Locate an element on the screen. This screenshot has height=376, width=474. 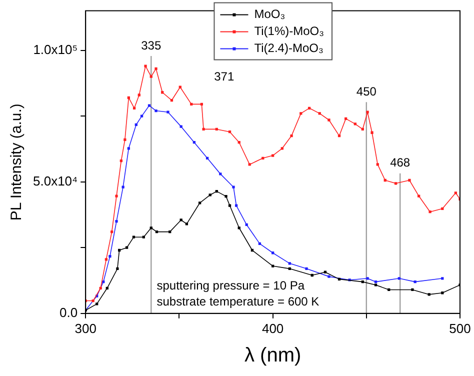
x-axis-title: λ (nm) is located at coordinates (273, 355).